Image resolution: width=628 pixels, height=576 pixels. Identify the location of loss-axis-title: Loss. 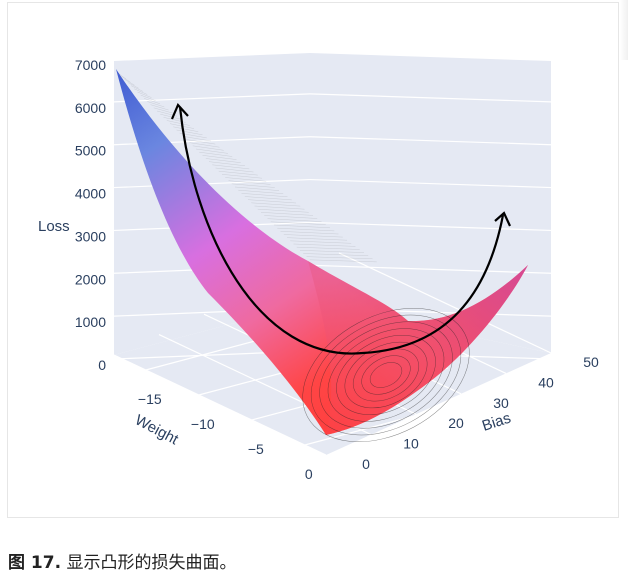
(54, 226).